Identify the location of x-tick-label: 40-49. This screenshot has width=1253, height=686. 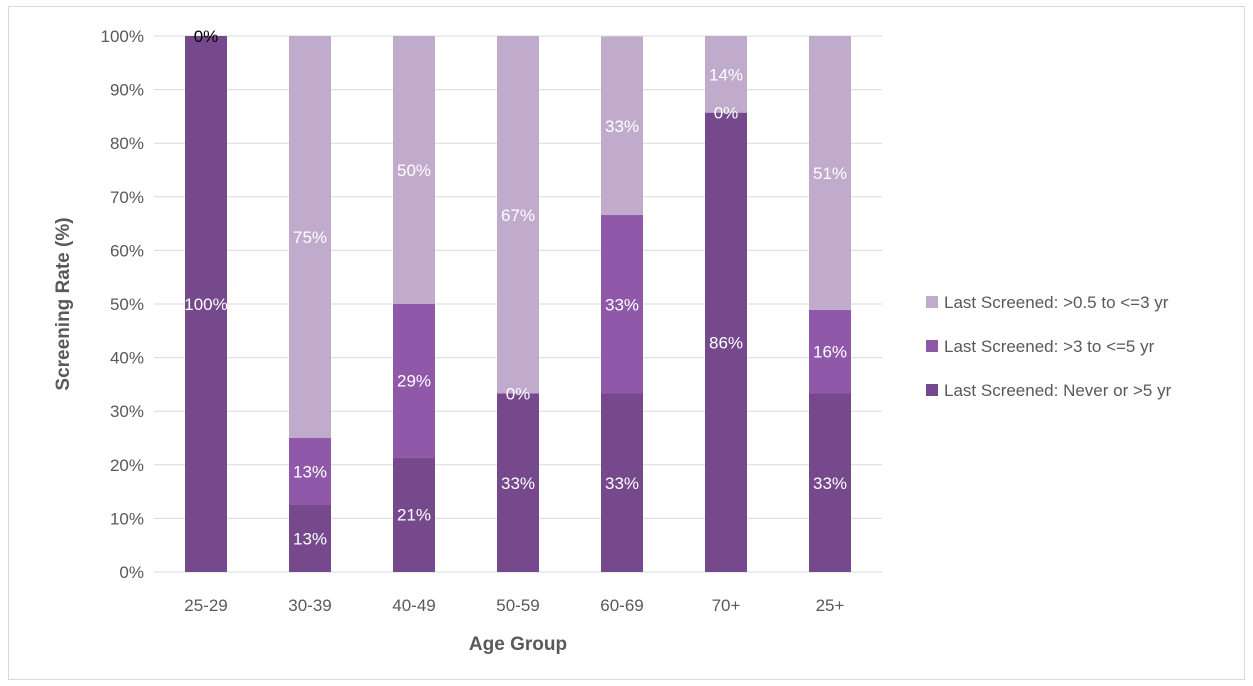
(413, 605).